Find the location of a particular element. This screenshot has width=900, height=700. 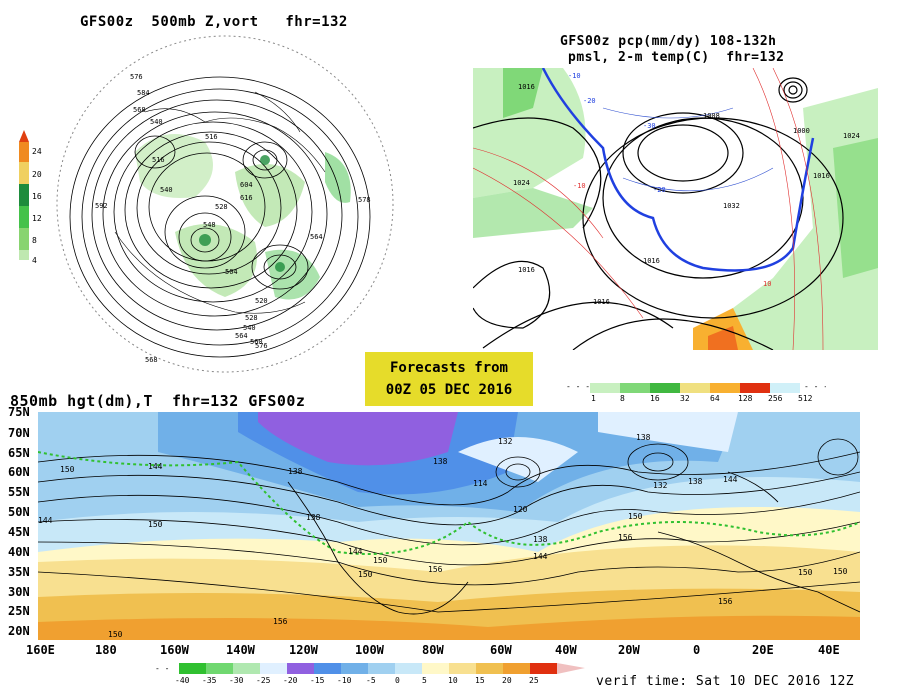

lon-label: 140W is located at coordinates (240, 650).